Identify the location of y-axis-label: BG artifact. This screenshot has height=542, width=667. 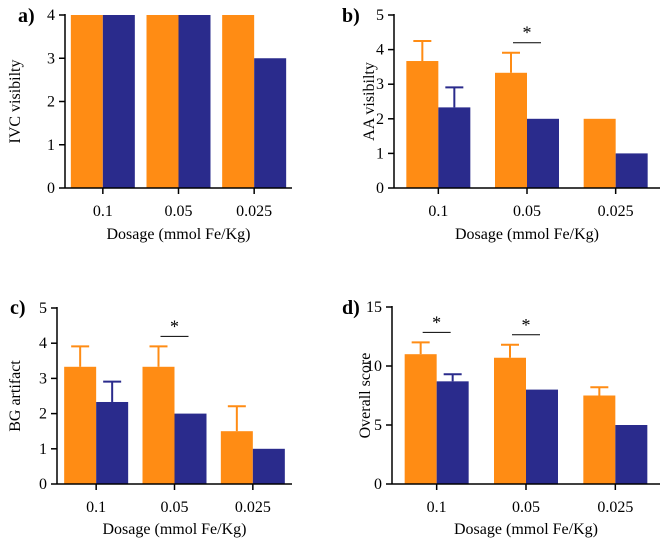
(15, 396).